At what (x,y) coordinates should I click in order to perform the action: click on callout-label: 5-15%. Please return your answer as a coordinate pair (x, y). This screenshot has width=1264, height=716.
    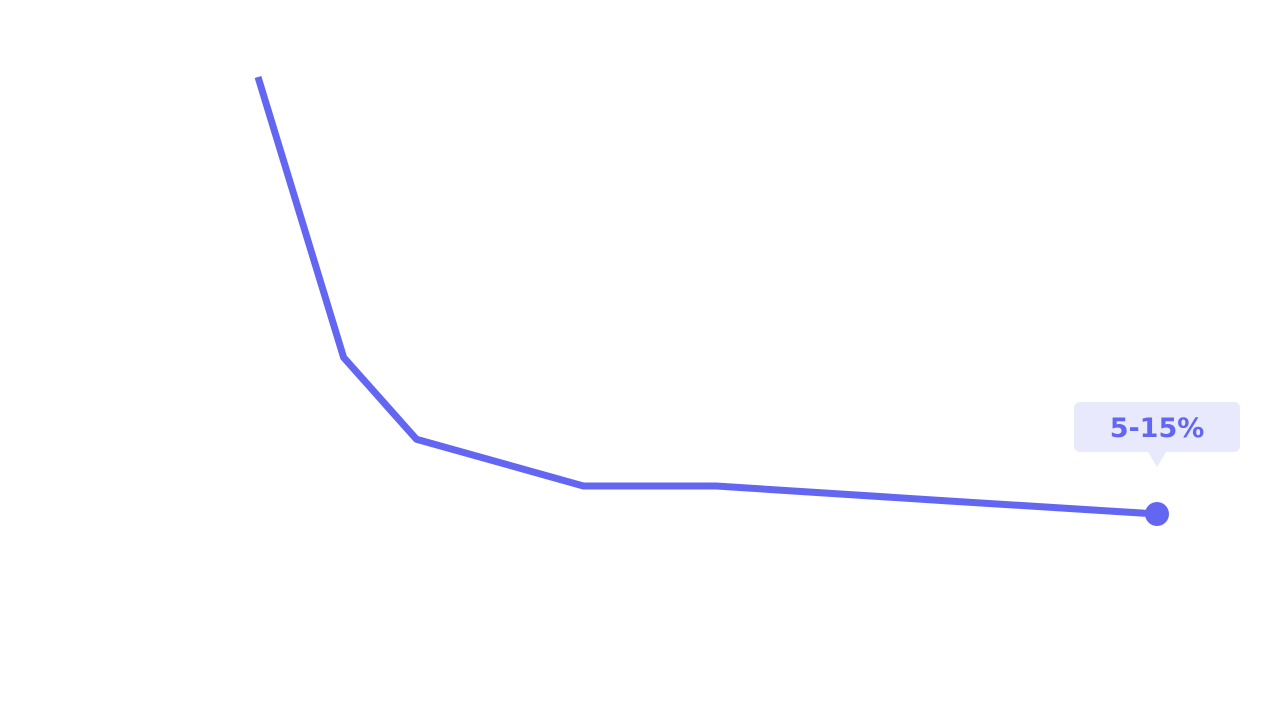
    Looking at the image, I should click on (1157, 428).